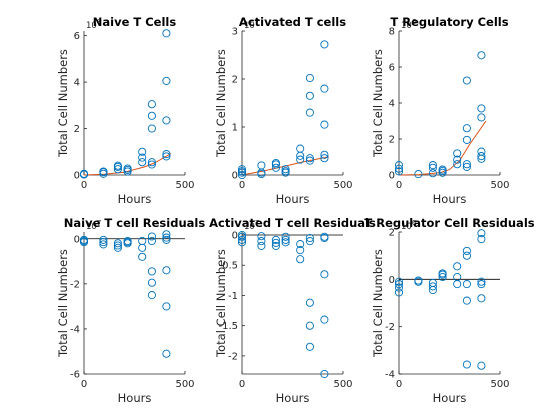 The height and width of the screenshot is (420, 560). What do you see at coordinates (228, 266) in the screenshot?
I see `y-tick-label: -0.5` at bounding box center [228, 266].